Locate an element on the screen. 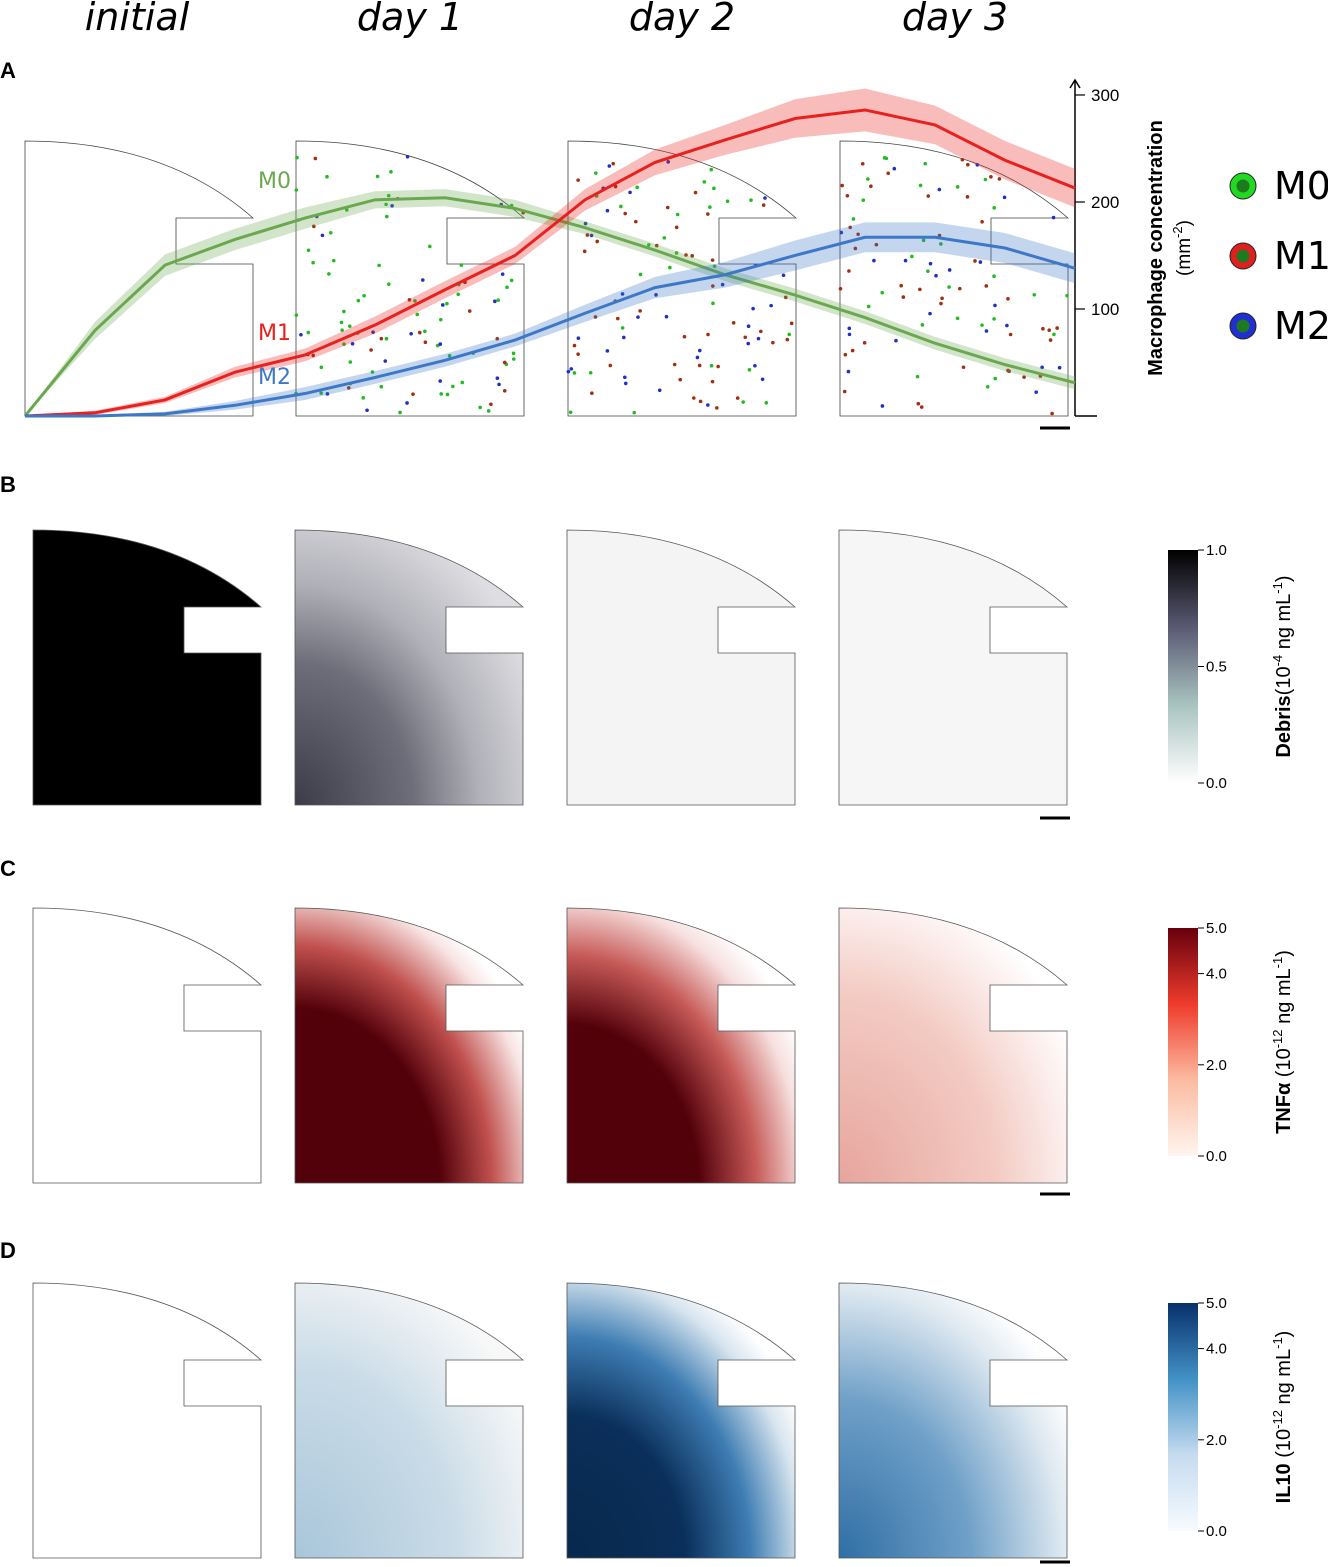 The width and height of the screenshot is (1328, 1567). unit-part: (10 is located at coordinates (1284, 1065).